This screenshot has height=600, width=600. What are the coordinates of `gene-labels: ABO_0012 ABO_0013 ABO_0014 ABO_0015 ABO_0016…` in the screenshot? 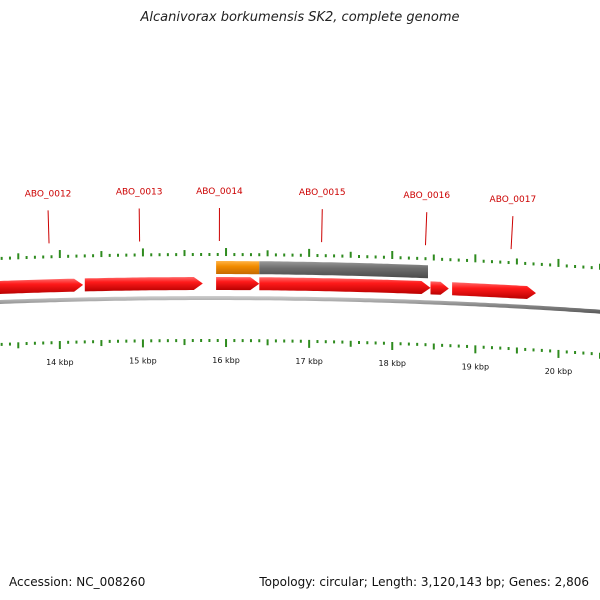 It's located at (281, 218).